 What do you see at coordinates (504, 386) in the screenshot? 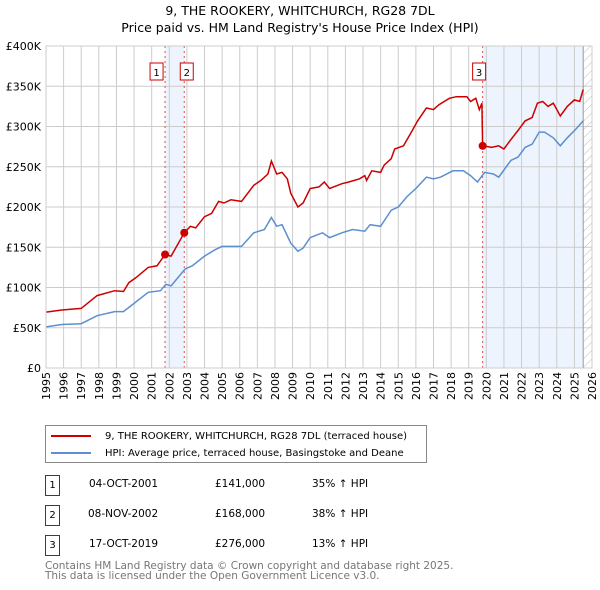
I see `x-tick-label: 2021` at bounding box center [504, 386].